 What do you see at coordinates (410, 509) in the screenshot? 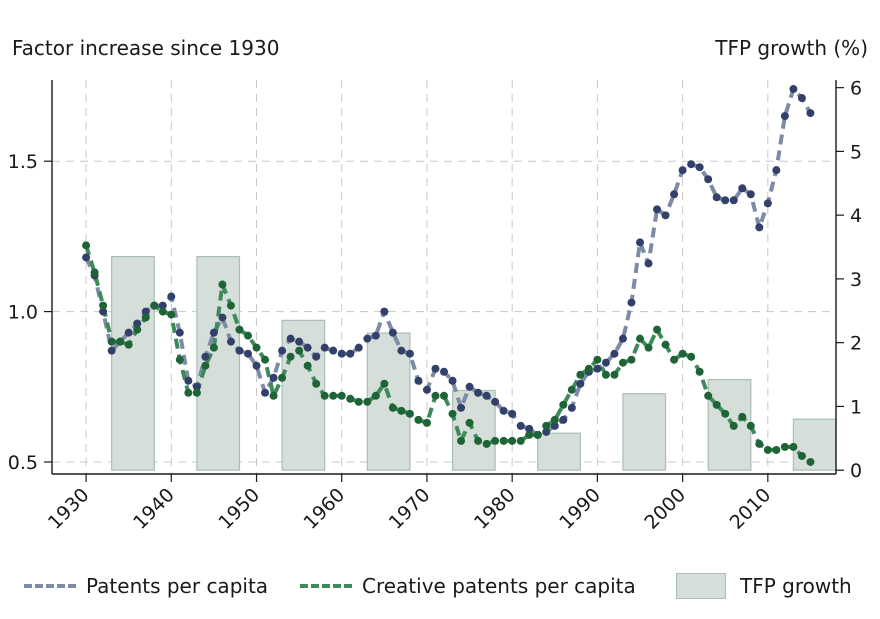
I see `x-tick-label: 1970` at bounding box center [410, 509].